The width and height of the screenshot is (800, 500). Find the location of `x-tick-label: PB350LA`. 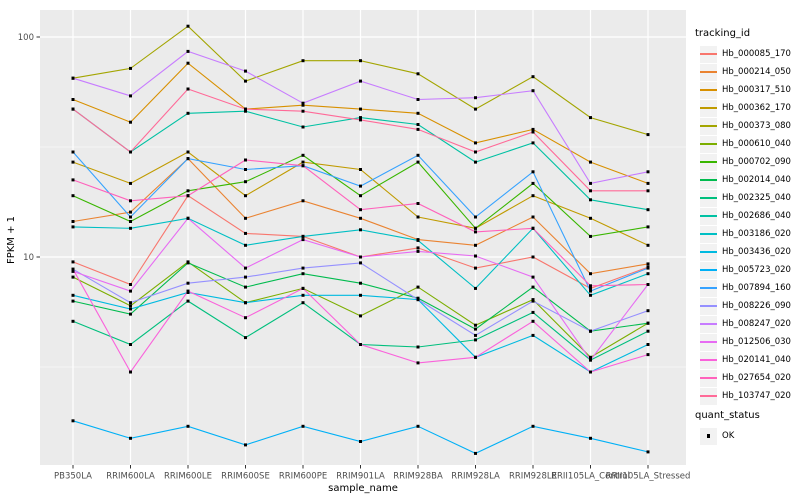

x-tick-label: PB350LA is located at coordinates (73, 477).